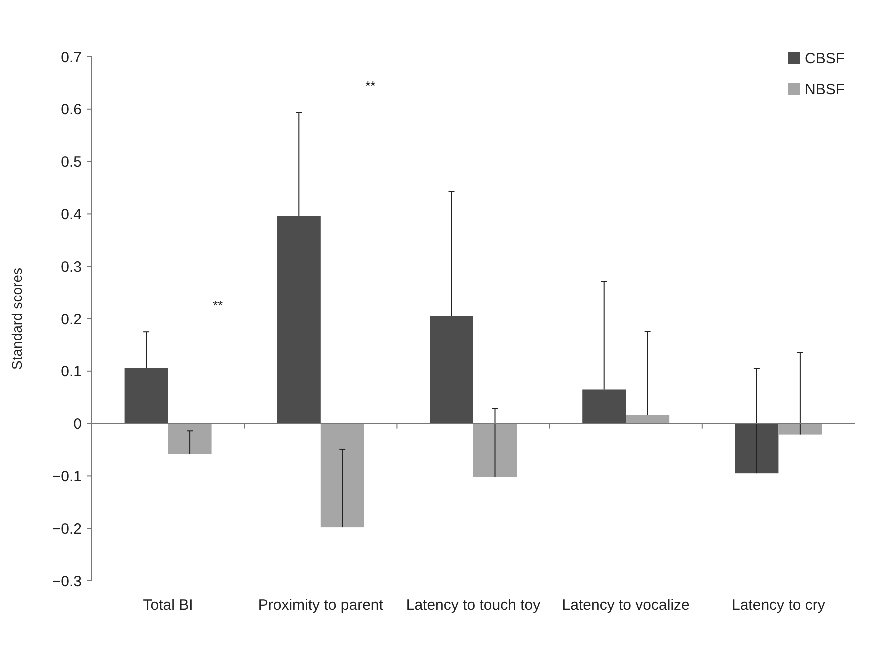  I want to click on x-tick-label: Latency to touch toy, so click(474, 605).